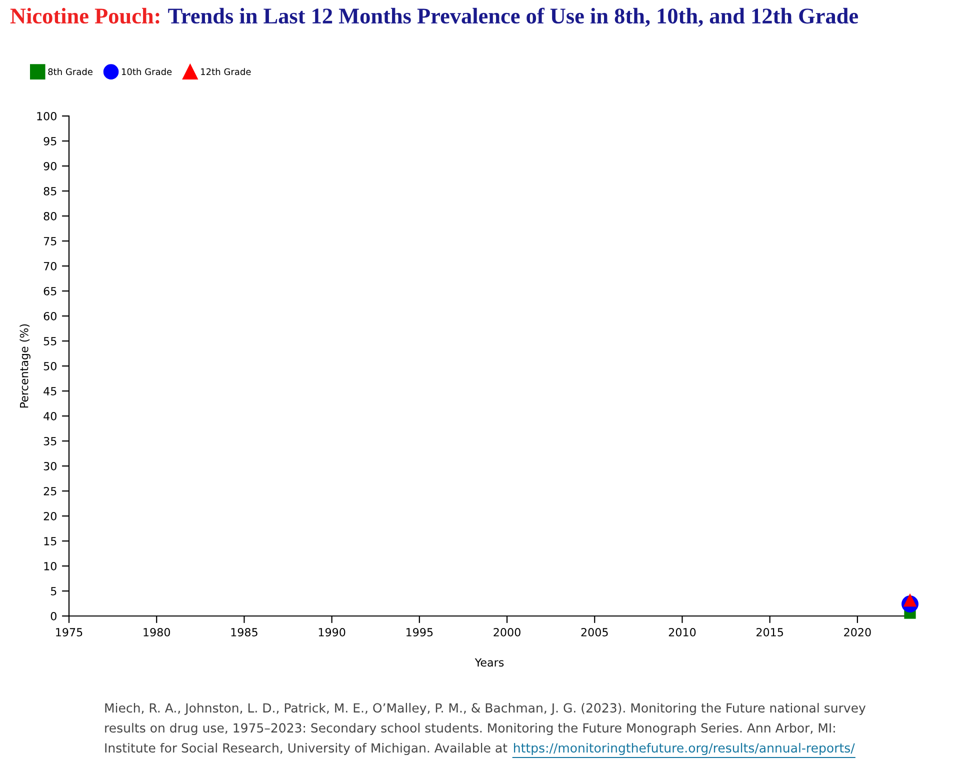 This screenshot has width=959, height=764. I want to click on y-tick-label: 25, so click(50, 491).